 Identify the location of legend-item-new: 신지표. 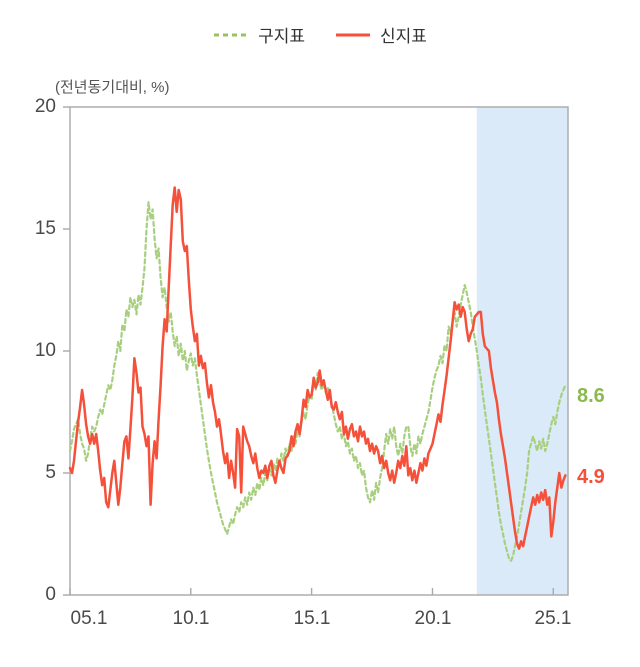
(381, 34).